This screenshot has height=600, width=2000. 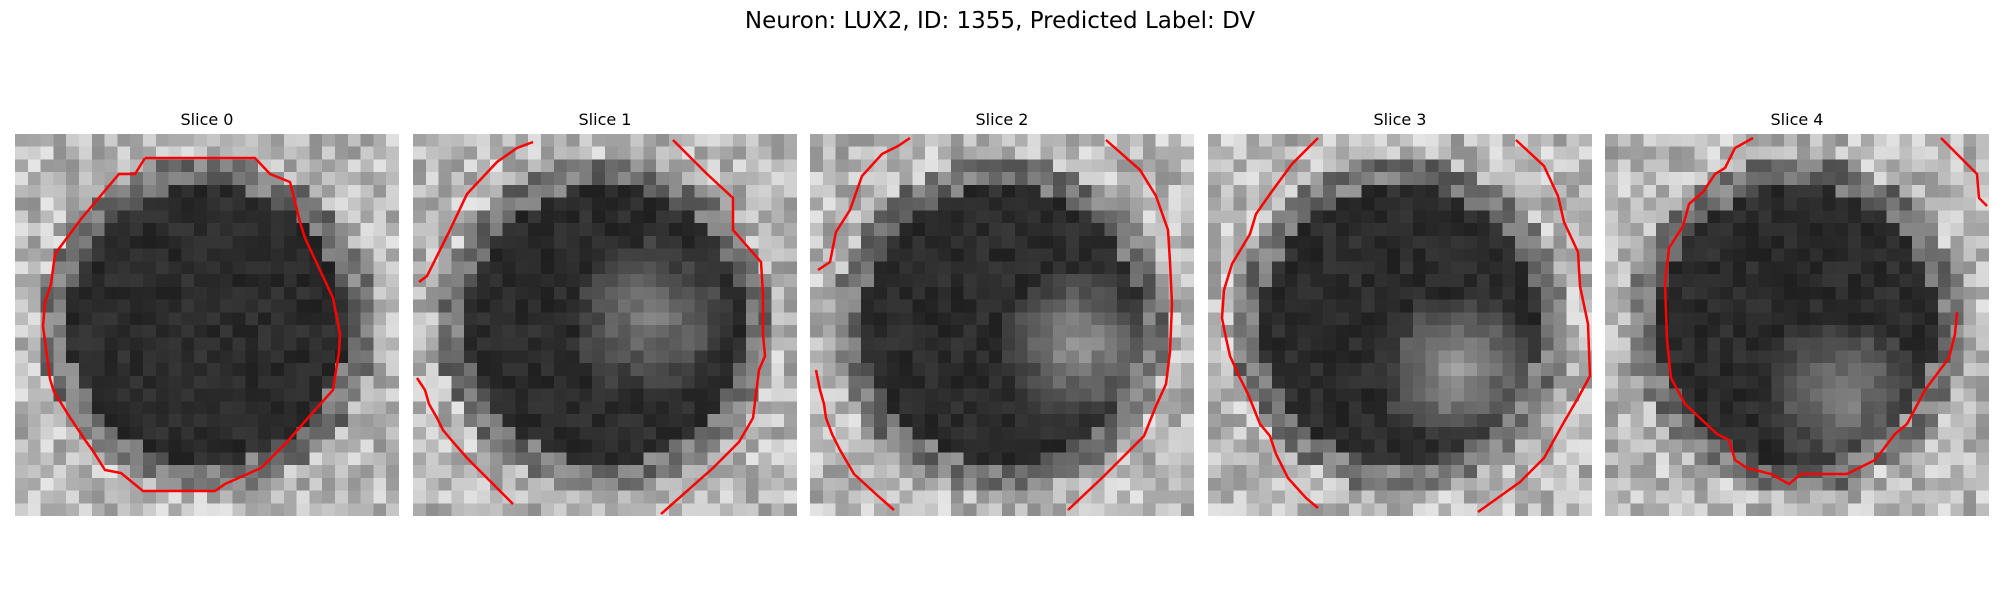 I want to click on slice-panel-2: Slice 2, so click(x=1002, y=313).